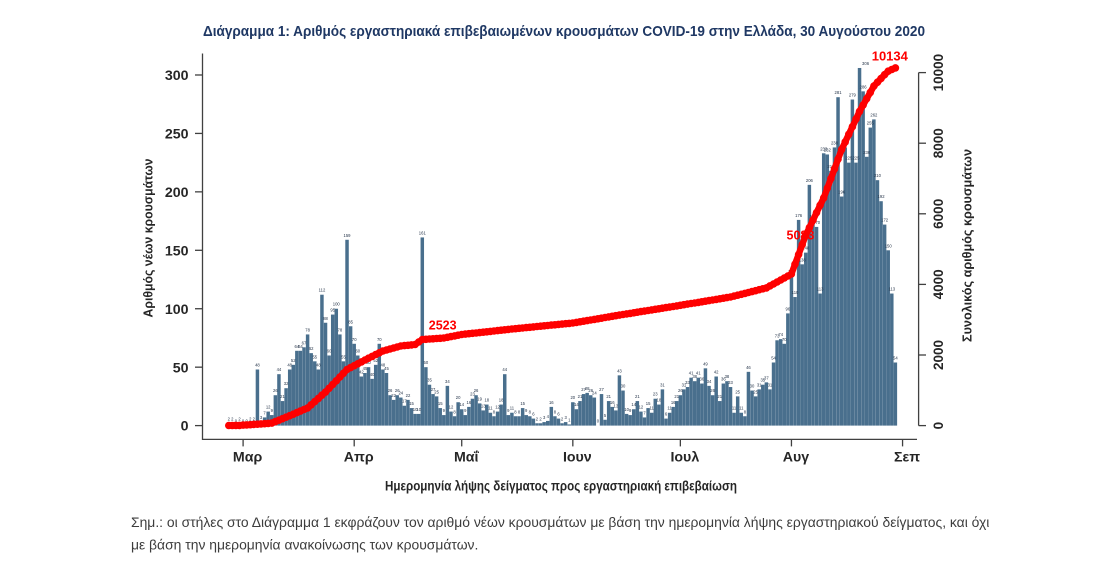  I want to click on svg-text: 225, so click(849, 158).